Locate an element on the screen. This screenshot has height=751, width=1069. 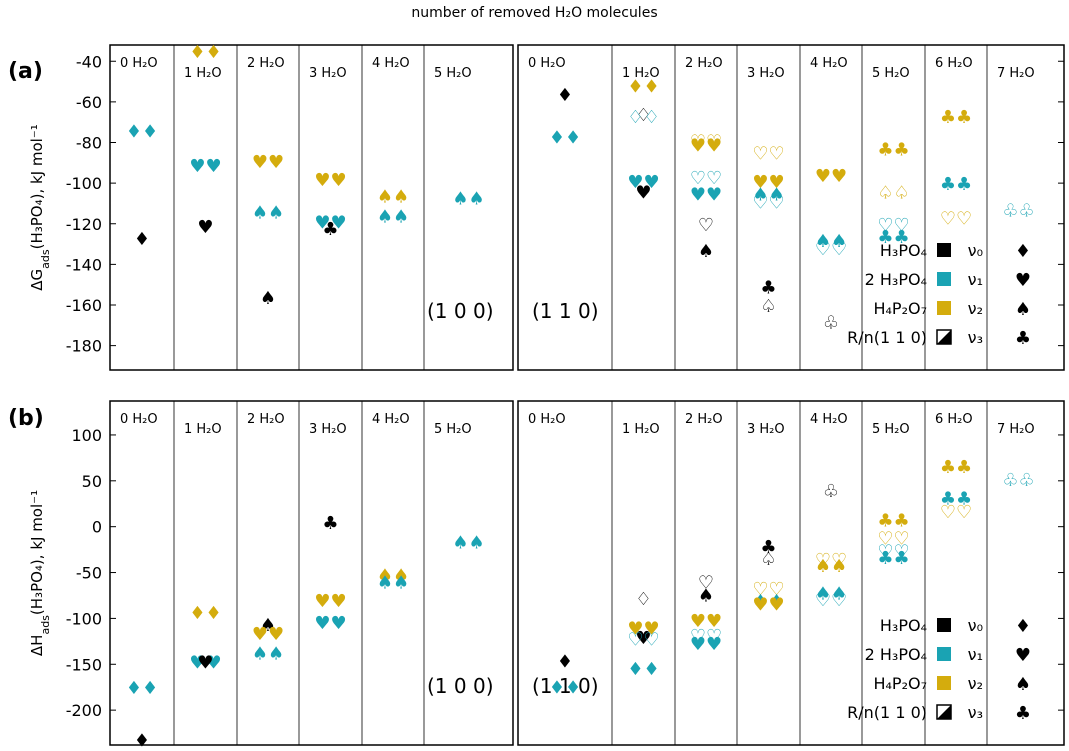
y-tick-label: -80 is located at coordinates (89, 143).